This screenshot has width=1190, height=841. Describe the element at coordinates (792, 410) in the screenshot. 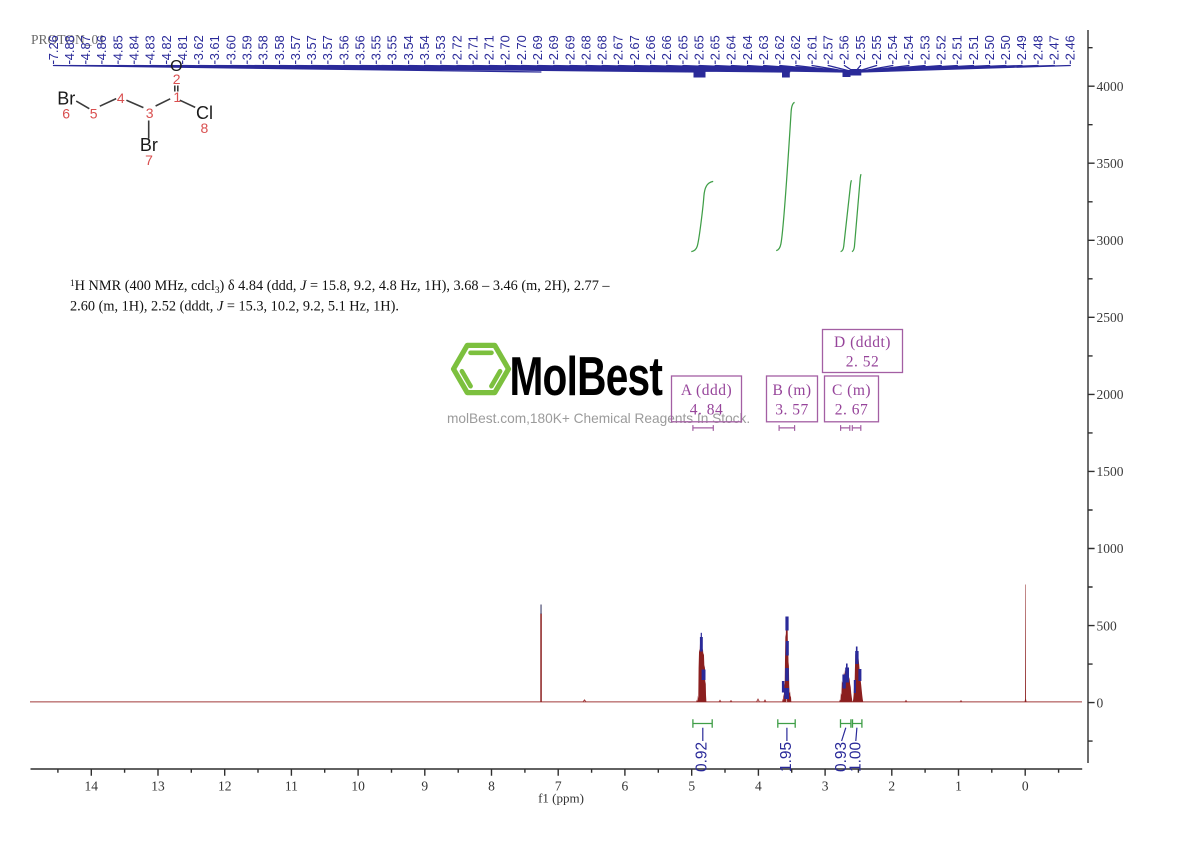

I see `svg-text: 3. 57` at that location.